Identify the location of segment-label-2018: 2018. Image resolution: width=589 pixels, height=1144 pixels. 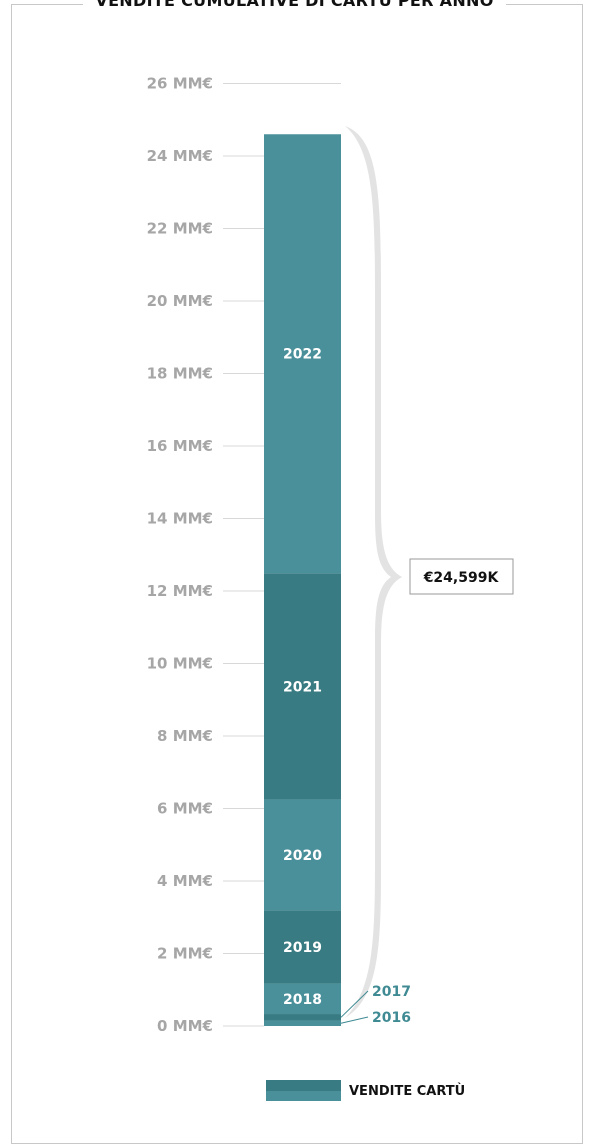
(302, 1000).